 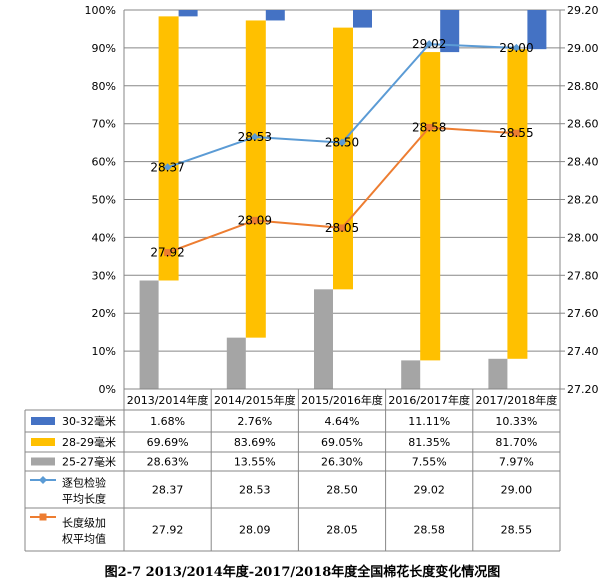 What do you see at coordinates (342, 400) in the screenshot?
I see `category-label: 2015/2016年度` at bounding box center [342, 400].